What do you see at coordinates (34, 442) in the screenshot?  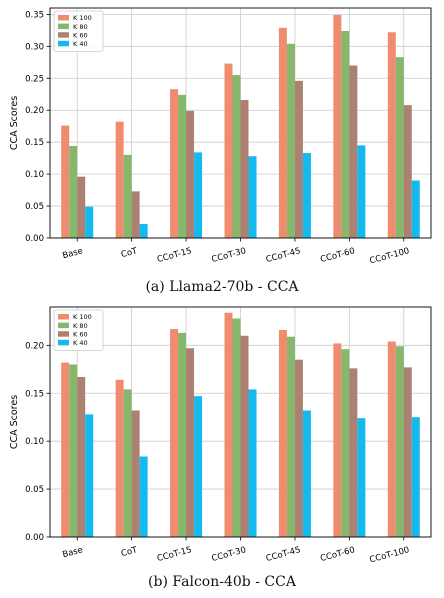 I see `y-tick-label: 0.10` at bounding box center [34, 442].